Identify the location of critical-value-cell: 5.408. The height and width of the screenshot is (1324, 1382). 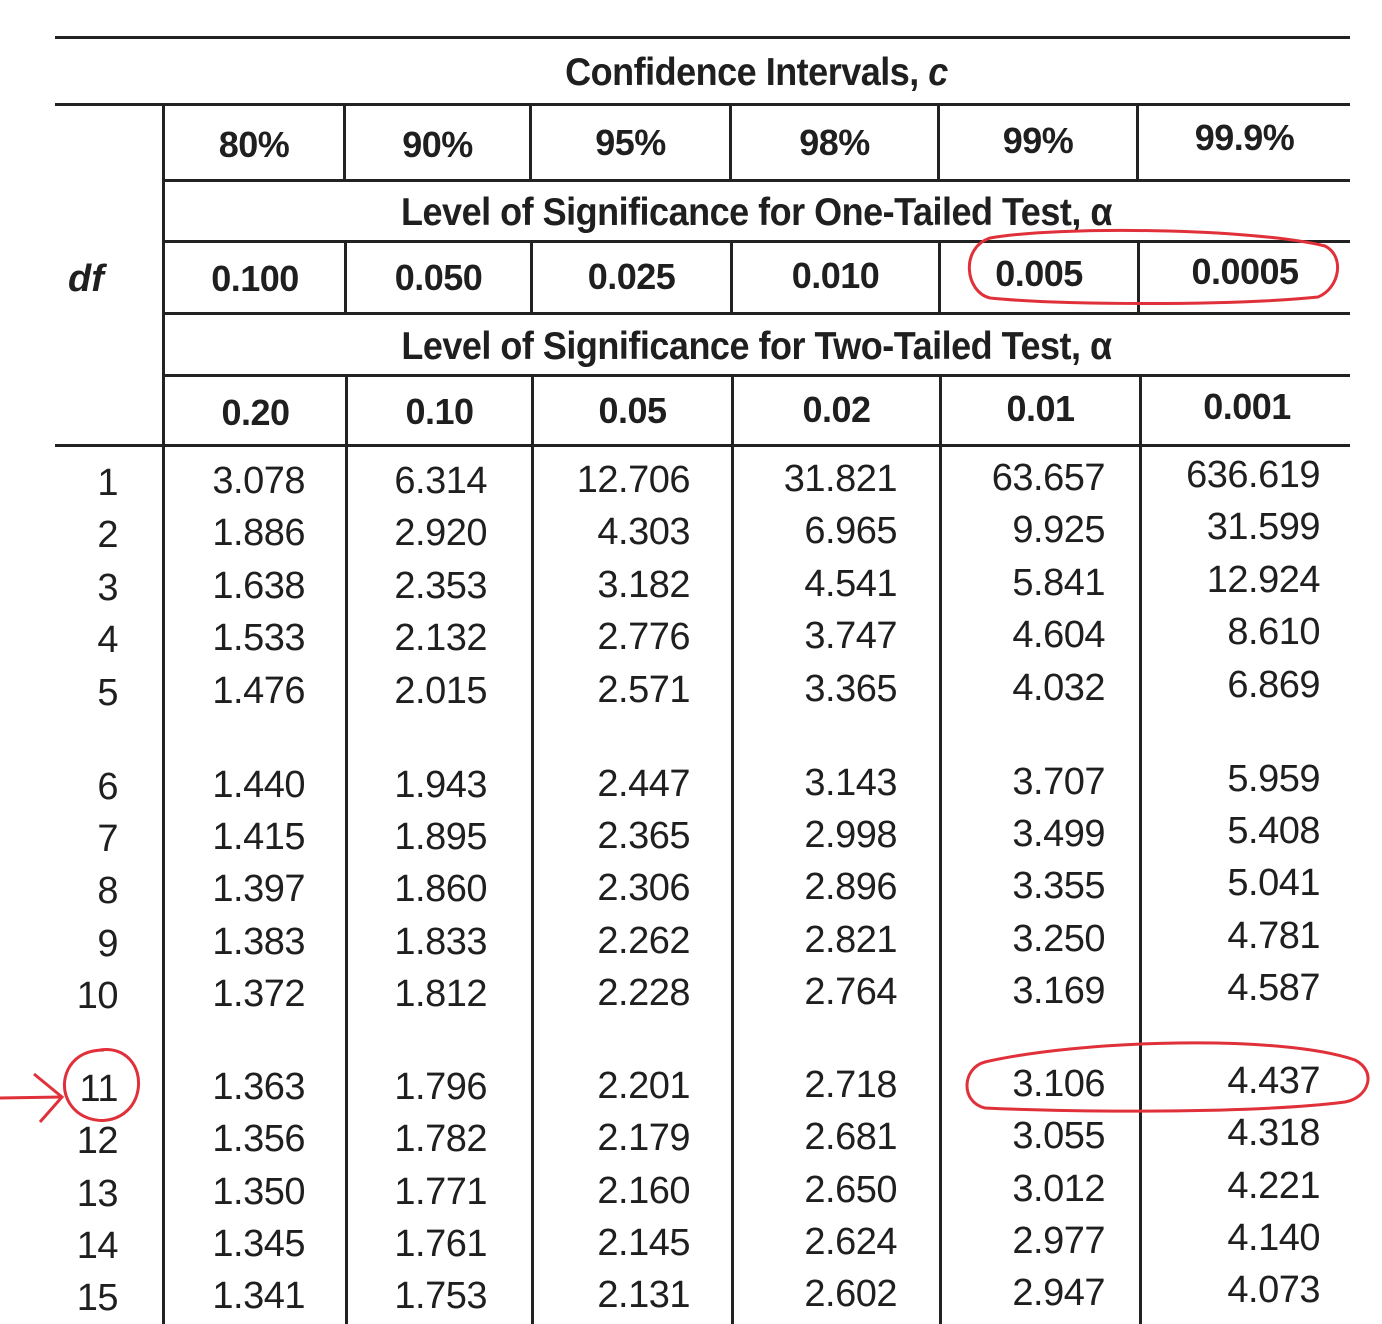
(1273, 831).